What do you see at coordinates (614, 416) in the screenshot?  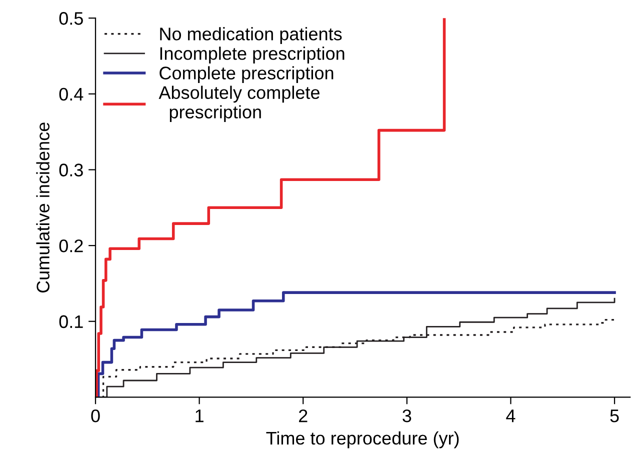 I see `x-tick-label: 5` at bounding box center [614, 416].